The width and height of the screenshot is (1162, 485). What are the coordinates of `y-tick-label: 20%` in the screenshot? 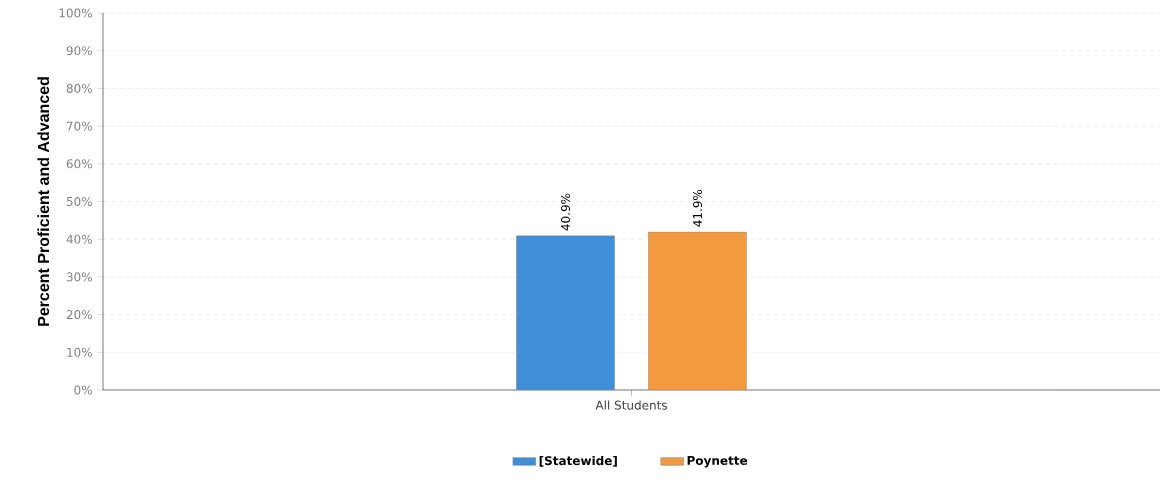 It's located at (79, 315).